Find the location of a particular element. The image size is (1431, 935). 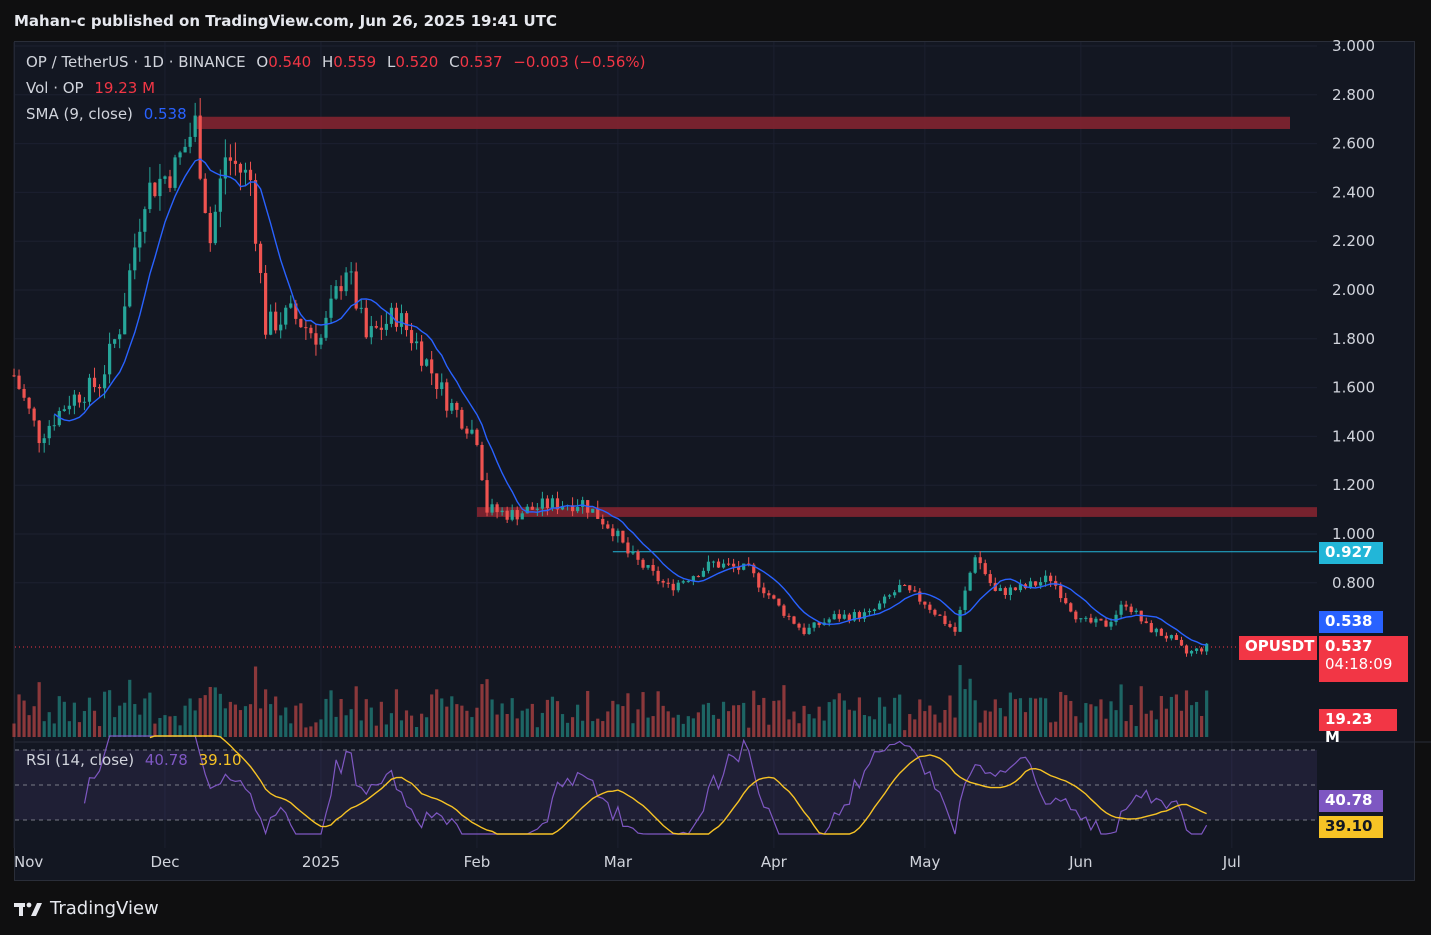

legend-vol-value: 19.23 M is located at coordinates (125, 88).